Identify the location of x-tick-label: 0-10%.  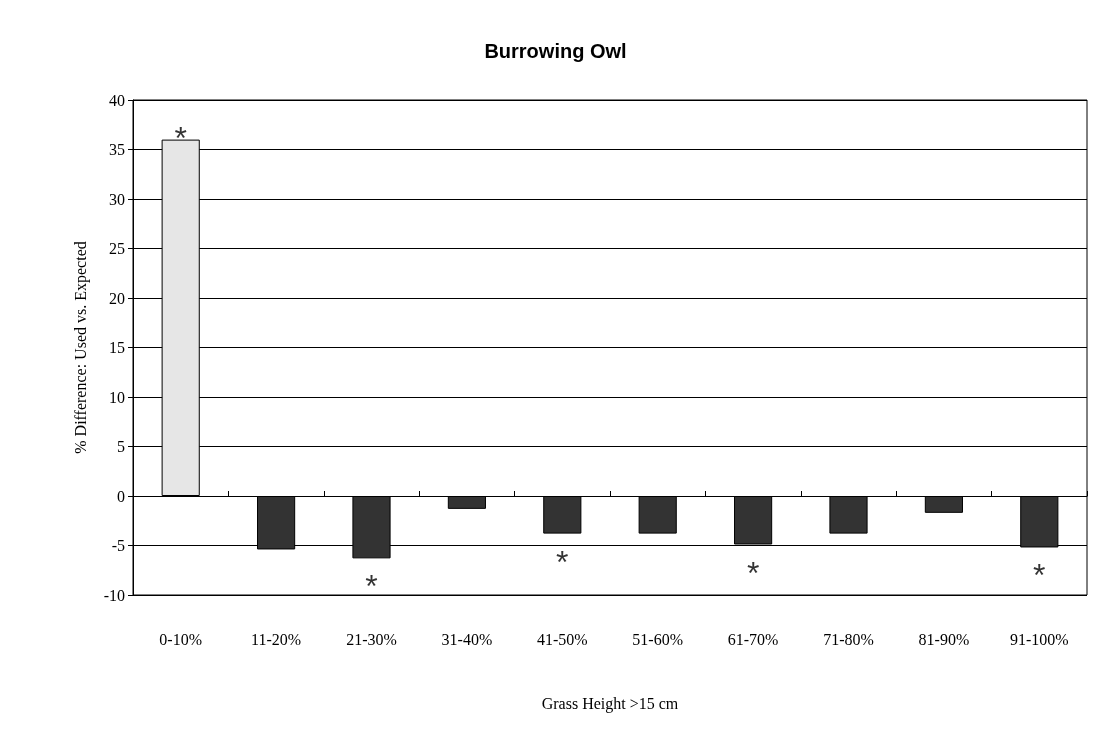
(181, 639).